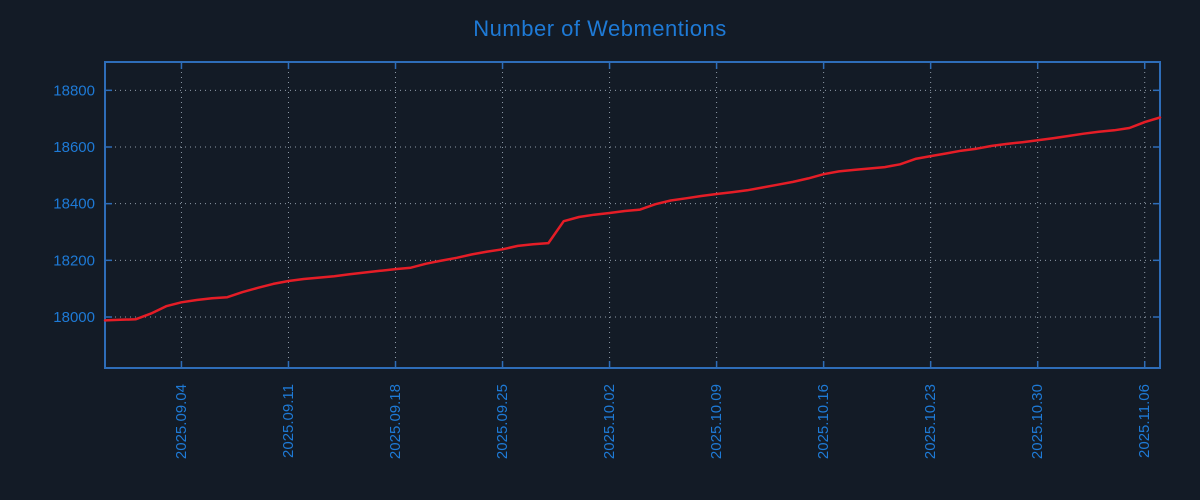 The width and height of the screenshot is (1200, 500). I want to click on x-tick-label: 2025.10.30, so click(1037, 421).